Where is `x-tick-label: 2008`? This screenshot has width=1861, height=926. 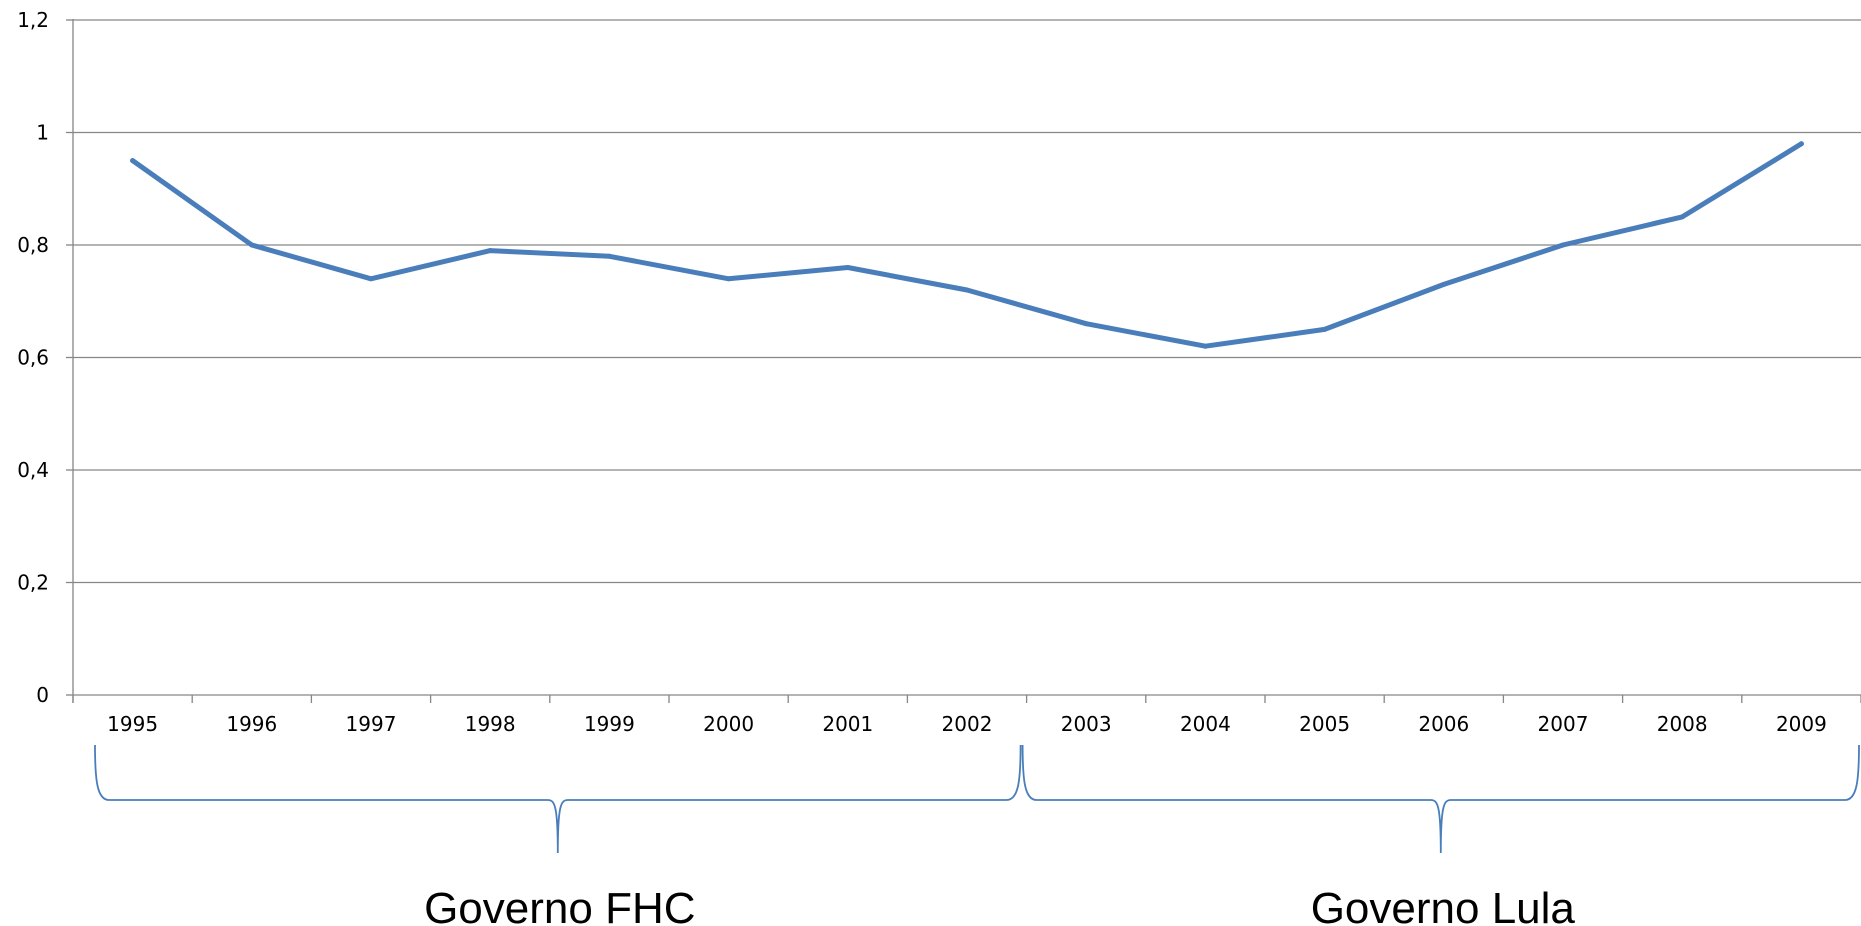
x-tick-label: 2008 is located at coordinates (1682, 724).